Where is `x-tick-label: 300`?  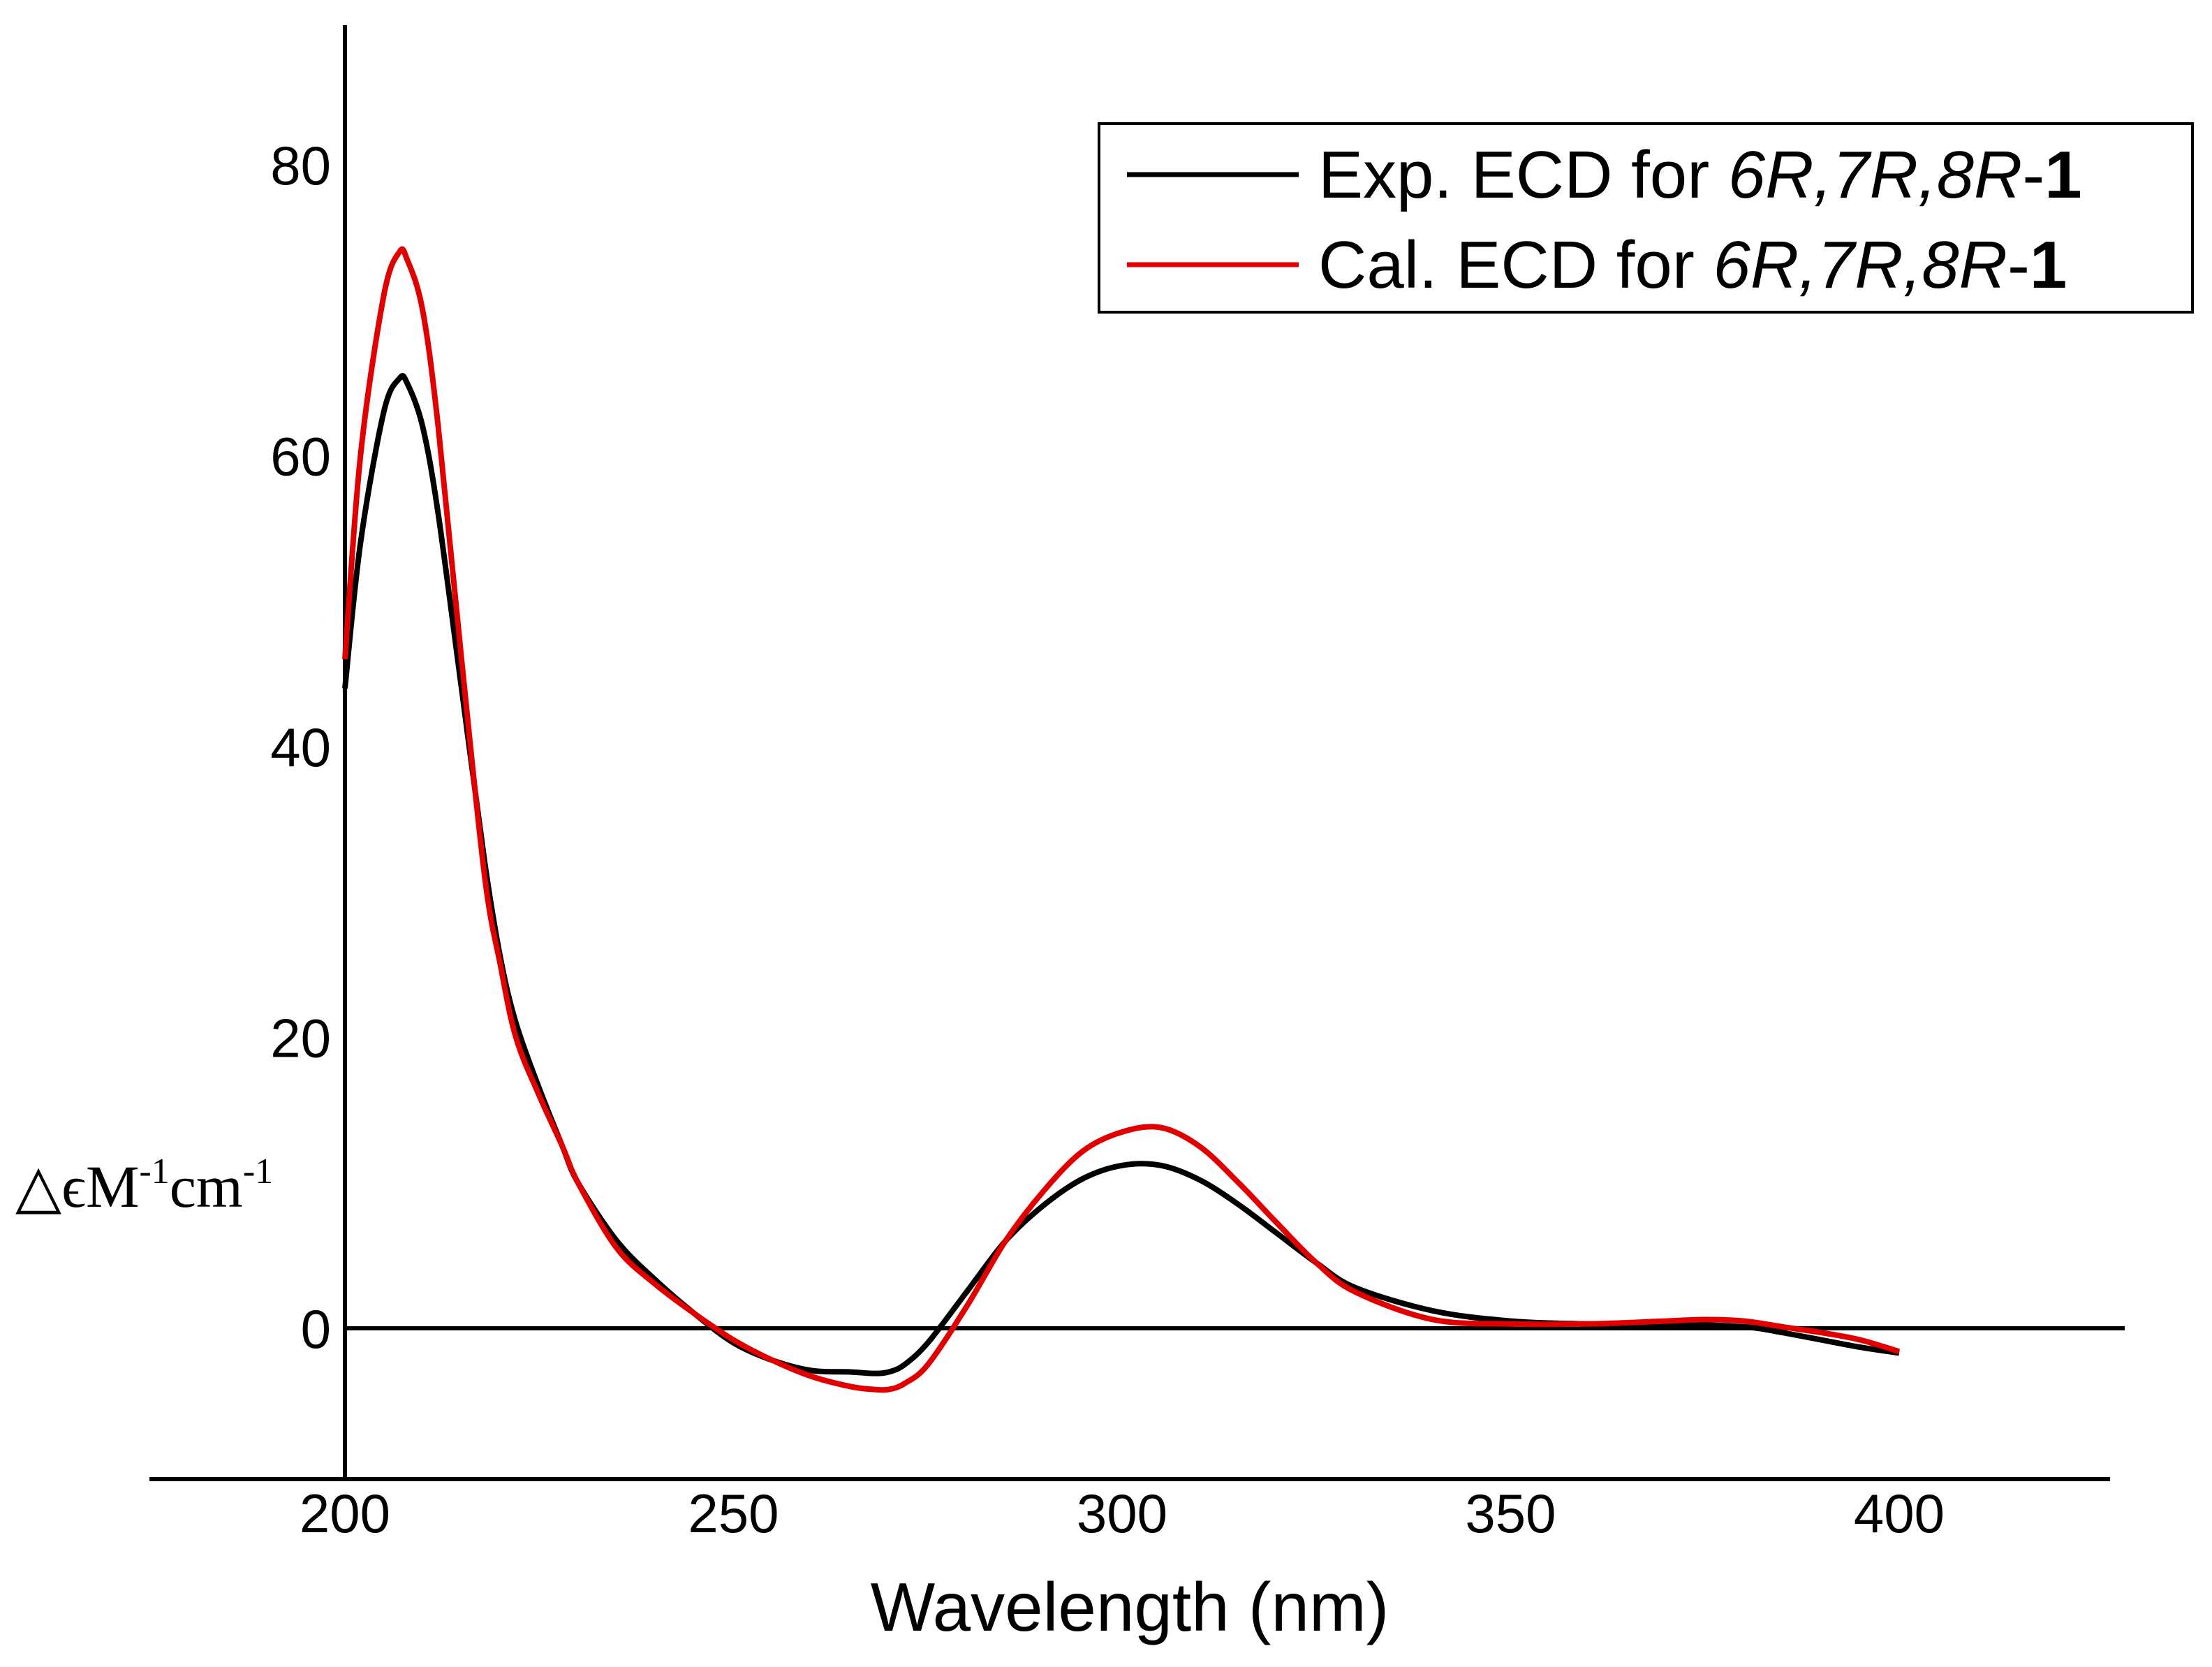
x-tick-label: 300 is located at coordinates (1122, 1514).